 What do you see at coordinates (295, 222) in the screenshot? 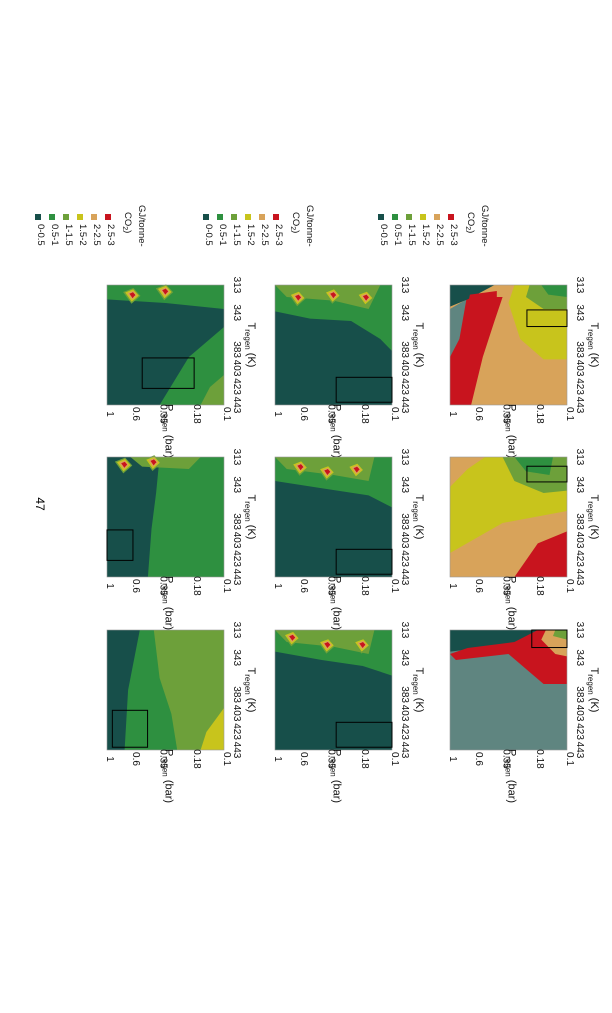
I see `legend-title-unit: CO2)` at bounding box center [295, 222].